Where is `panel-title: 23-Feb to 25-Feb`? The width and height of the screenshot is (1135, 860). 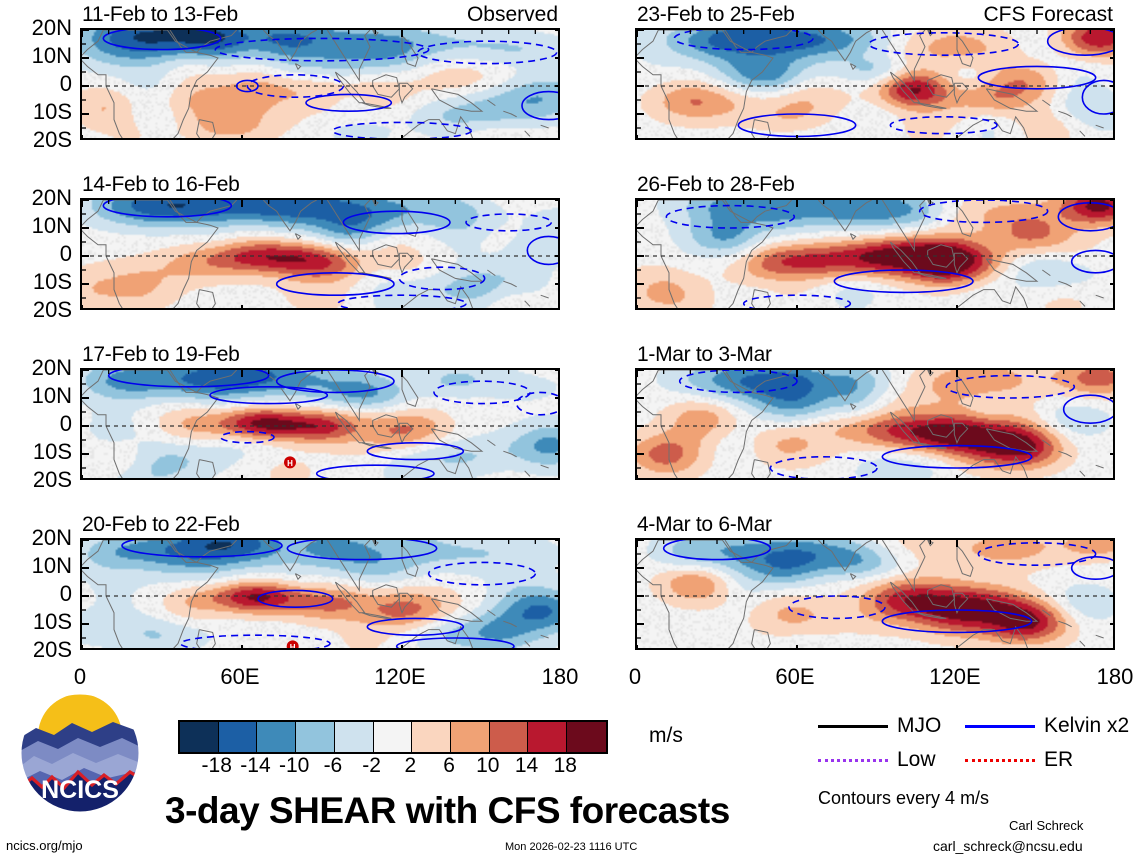
panel-title: 23-Feb to 25-Feb is located at coordinates (716, 14).